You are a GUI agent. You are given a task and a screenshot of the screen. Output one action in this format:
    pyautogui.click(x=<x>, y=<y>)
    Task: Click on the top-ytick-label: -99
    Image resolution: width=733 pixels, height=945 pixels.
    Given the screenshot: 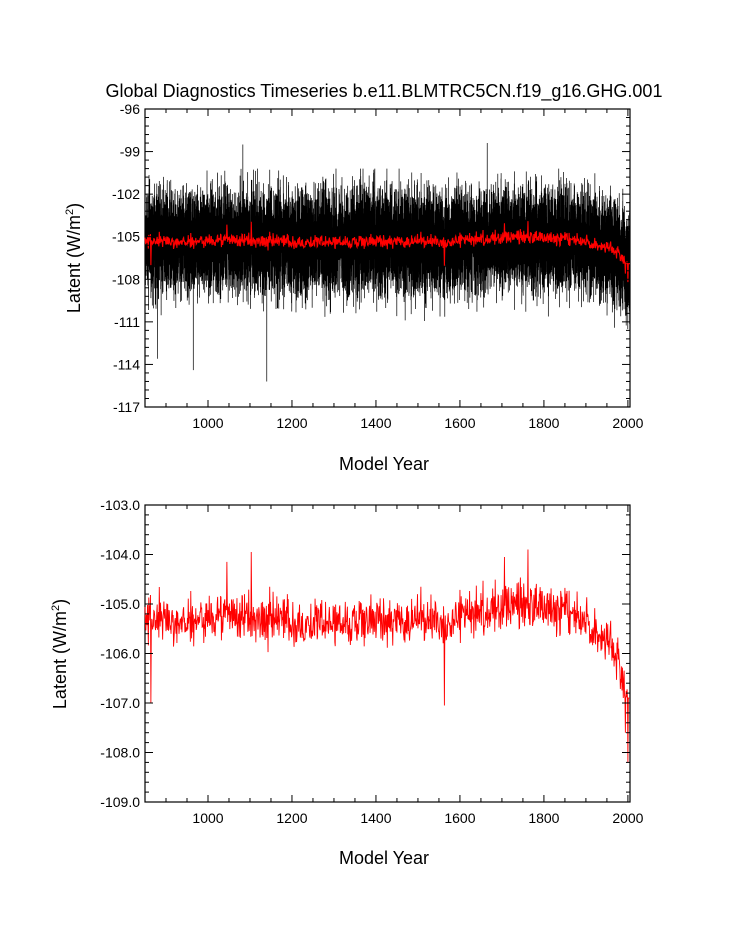 What is the action you would take?
    pyautogui.click(x=130, y=152)
    